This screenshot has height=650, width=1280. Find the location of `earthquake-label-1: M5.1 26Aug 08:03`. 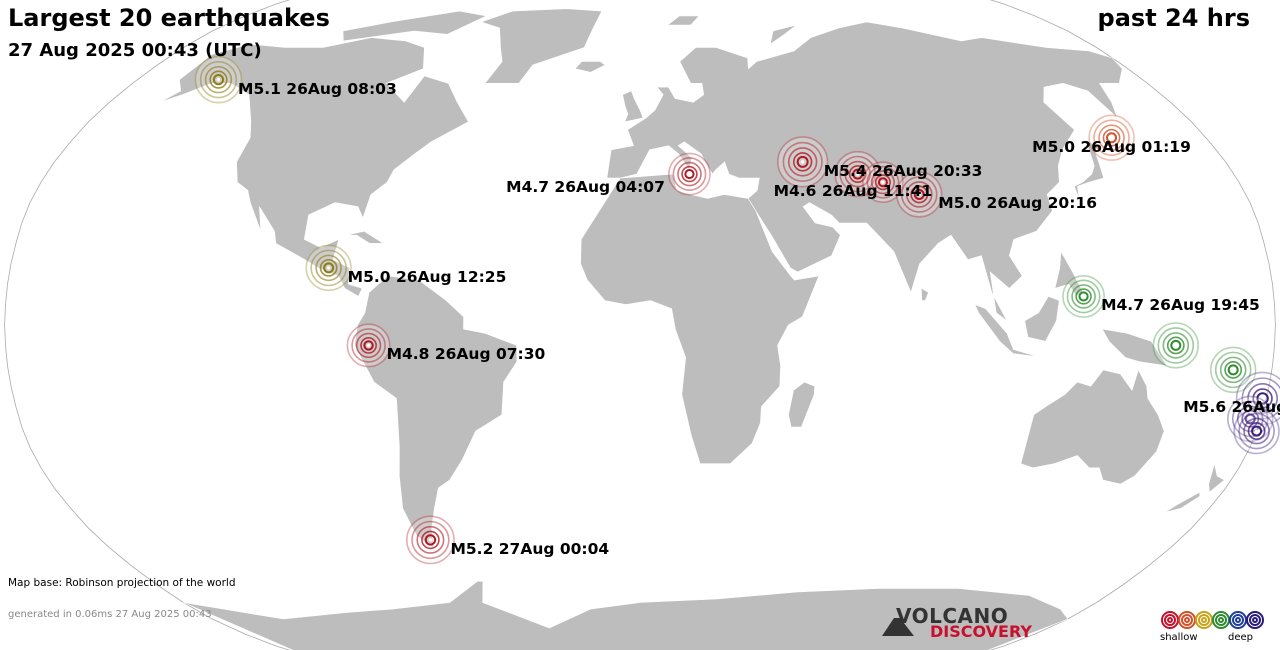

earthquake-label-1: M5.1 26Aug 08:03 is located at coordinates (317, 88).